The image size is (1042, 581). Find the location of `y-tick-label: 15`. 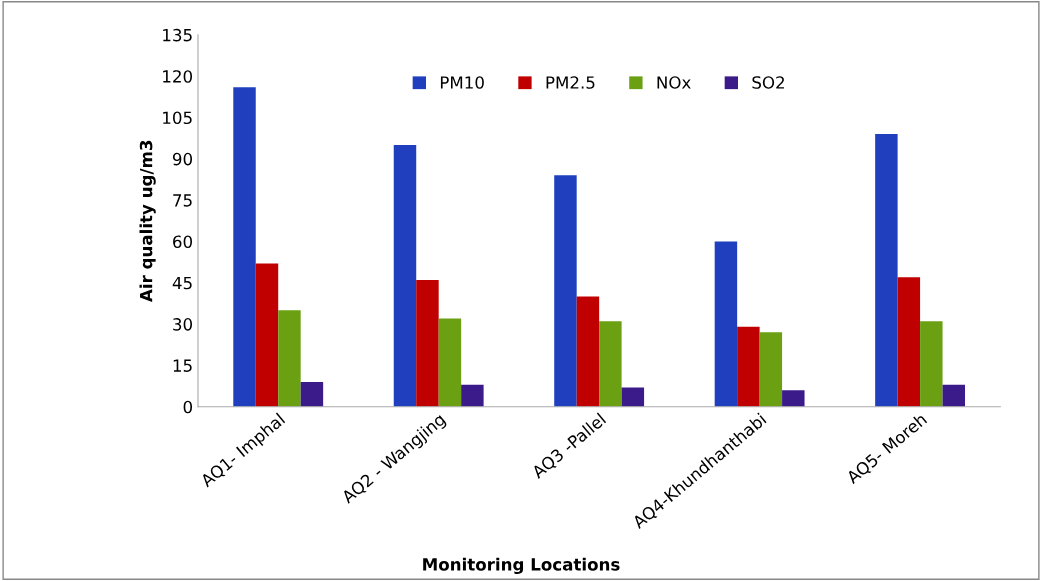

y-tick-label: 15 is located at coordinates (182, 365).